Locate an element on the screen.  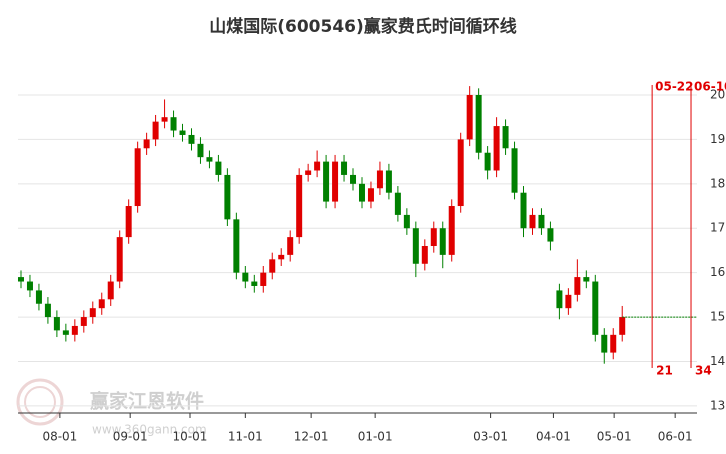
x-tick-label: 06-01 is located at coordinates (675, 437).